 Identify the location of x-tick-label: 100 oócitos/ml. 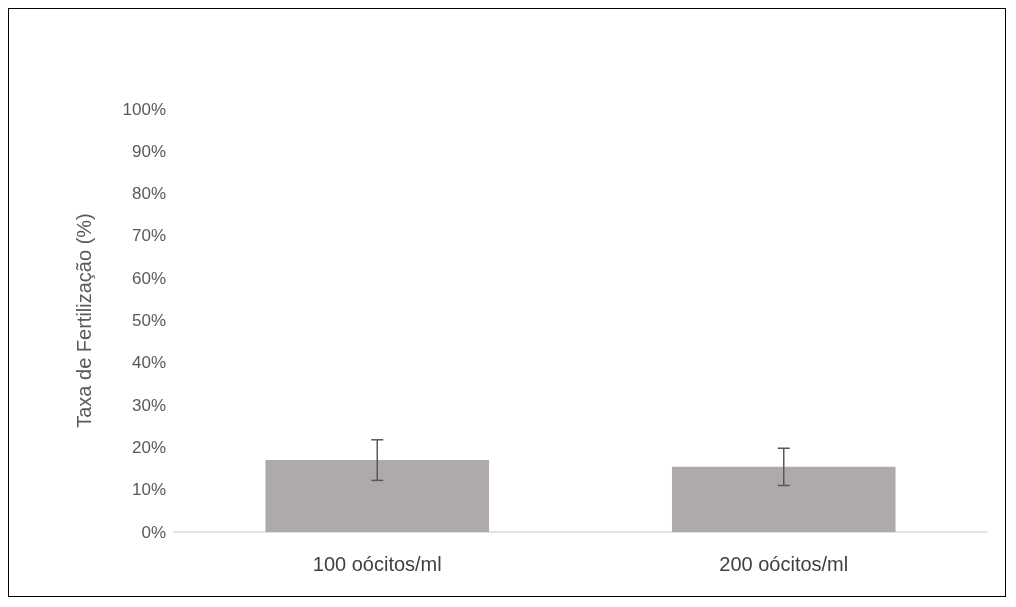
(377, 564).